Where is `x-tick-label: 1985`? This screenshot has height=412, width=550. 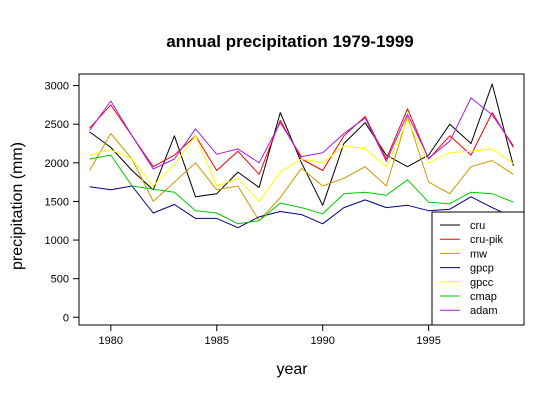 x-tick-label: 1985 is located at coordinates (216, 341).